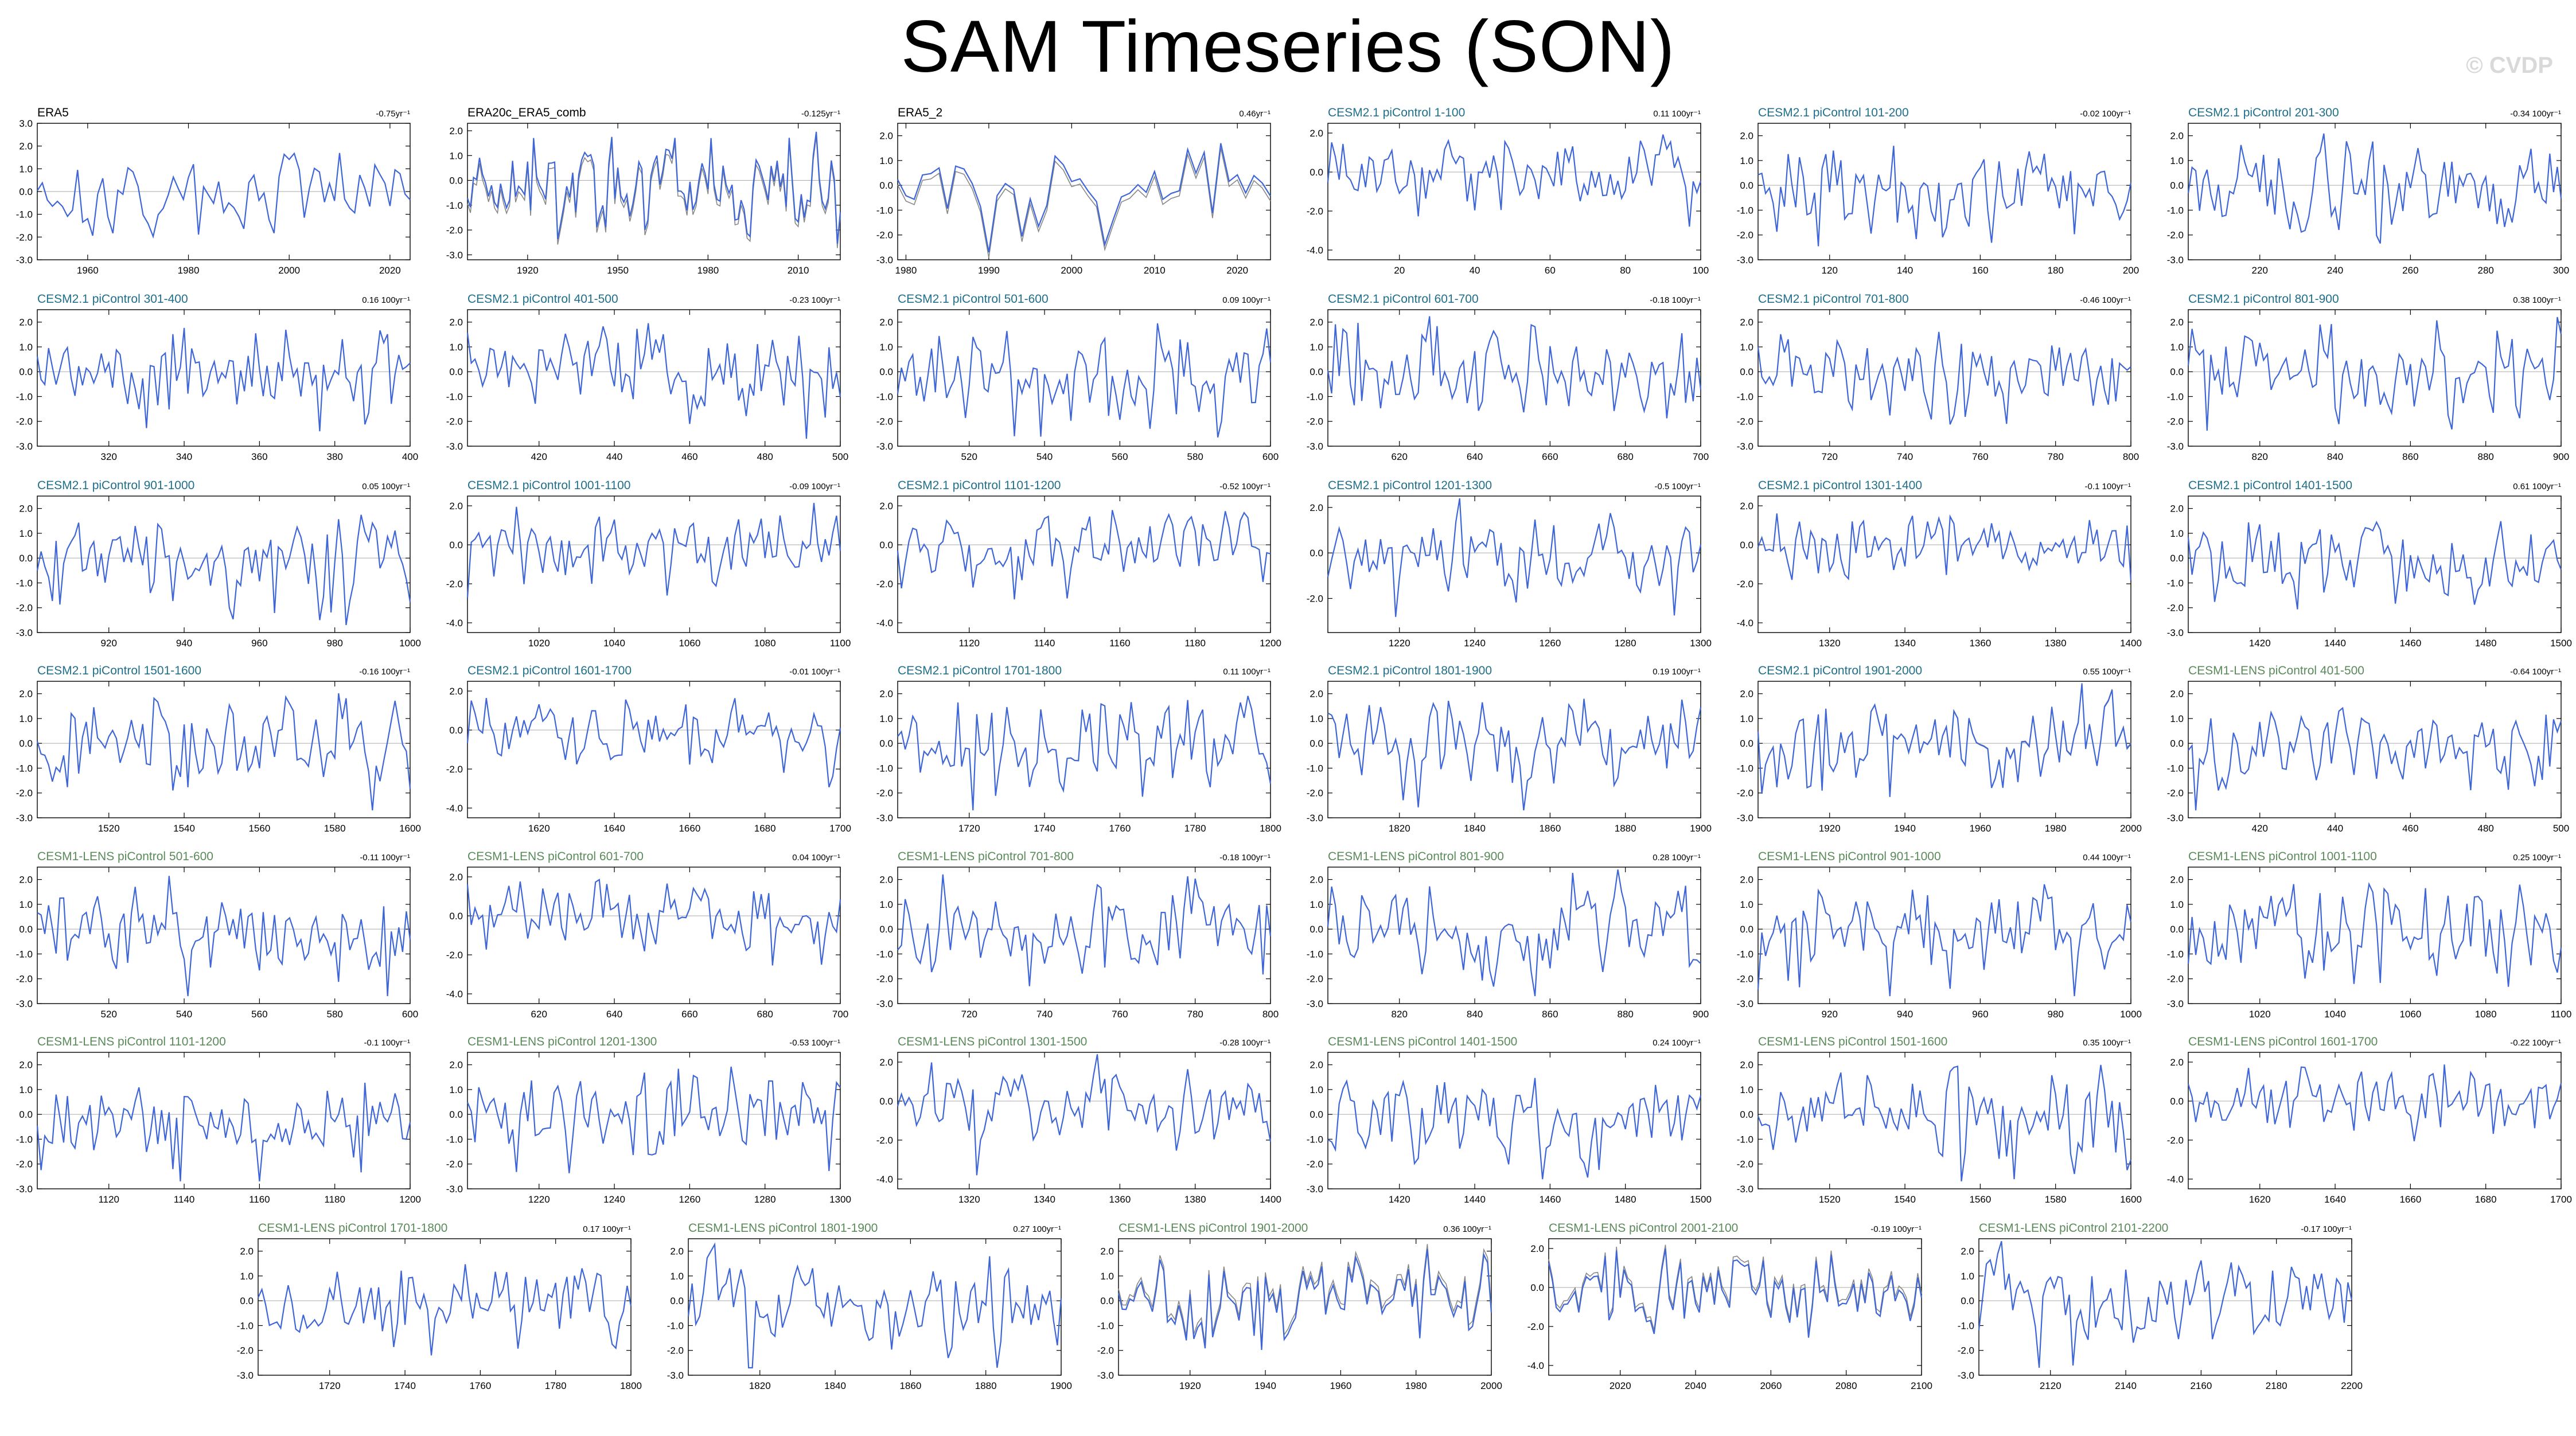 This screenshot has height=1436, width=2576. I want to click on x-tick-label: 540, so click(184, 1014).